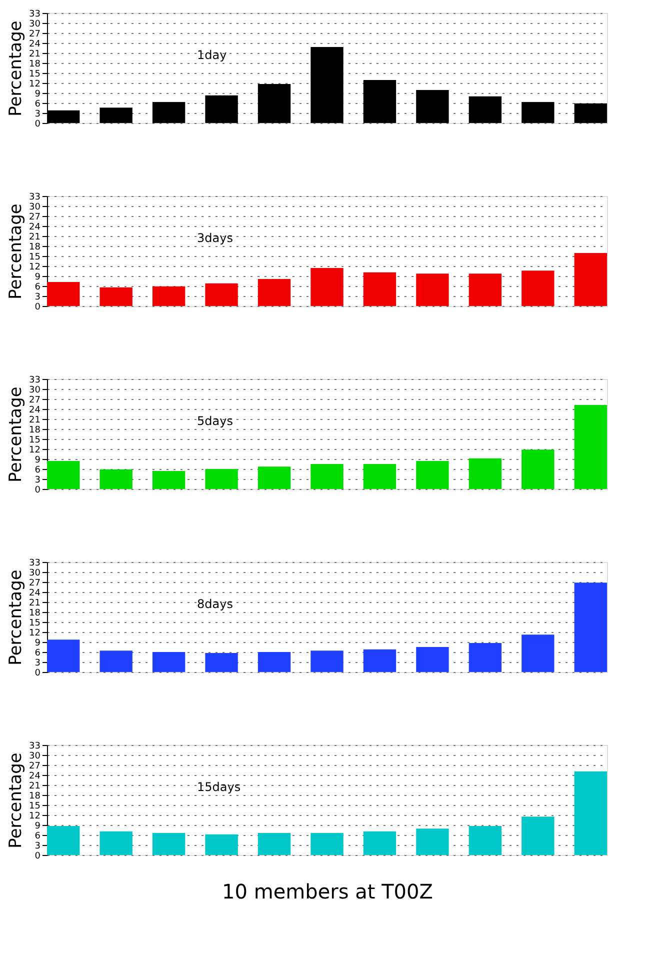 The image size is (666, 976). I want to click on text: 1day, so click(212, 55).